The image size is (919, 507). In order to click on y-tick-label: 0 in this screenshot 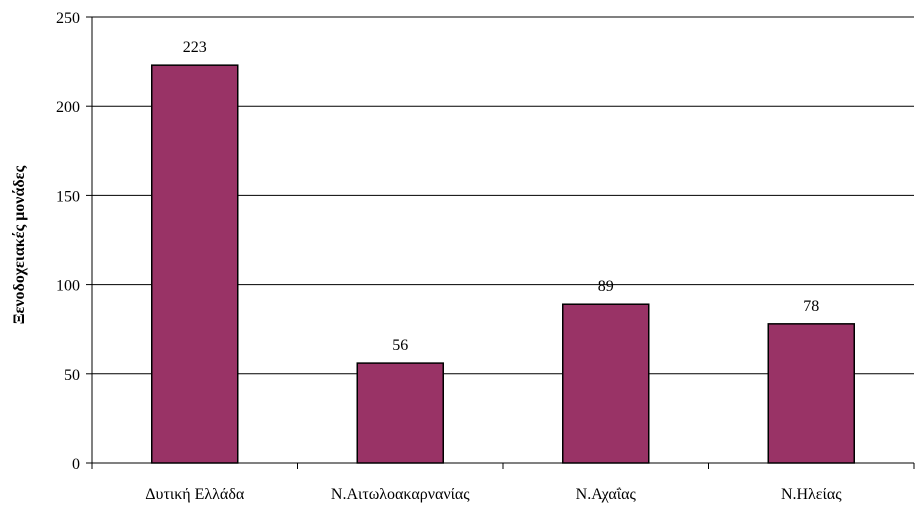, I will do `click(76, 464)`.